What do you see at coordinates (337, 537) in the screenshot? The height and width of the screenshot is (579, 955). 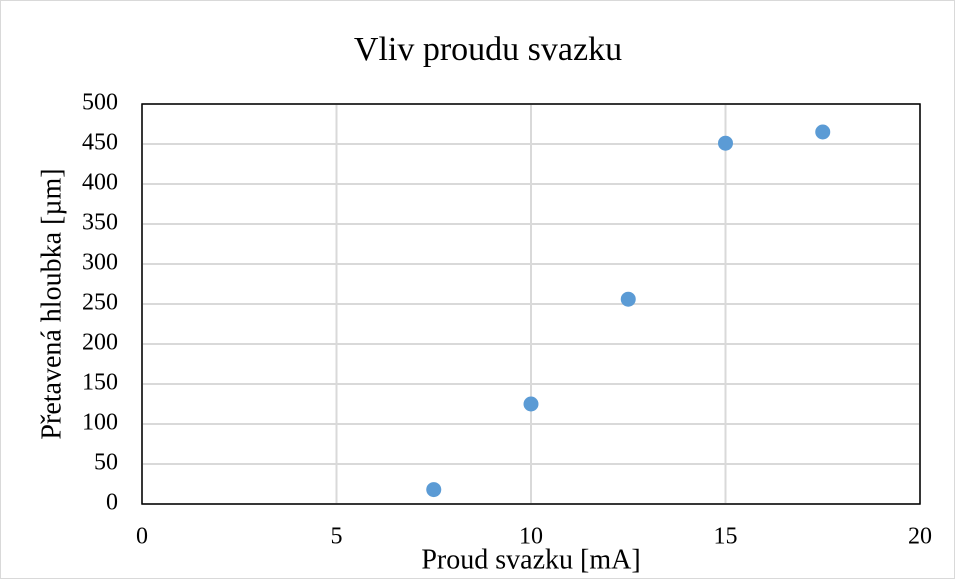 I see `x-tick-label: 5` at bounding box center [337, 537].